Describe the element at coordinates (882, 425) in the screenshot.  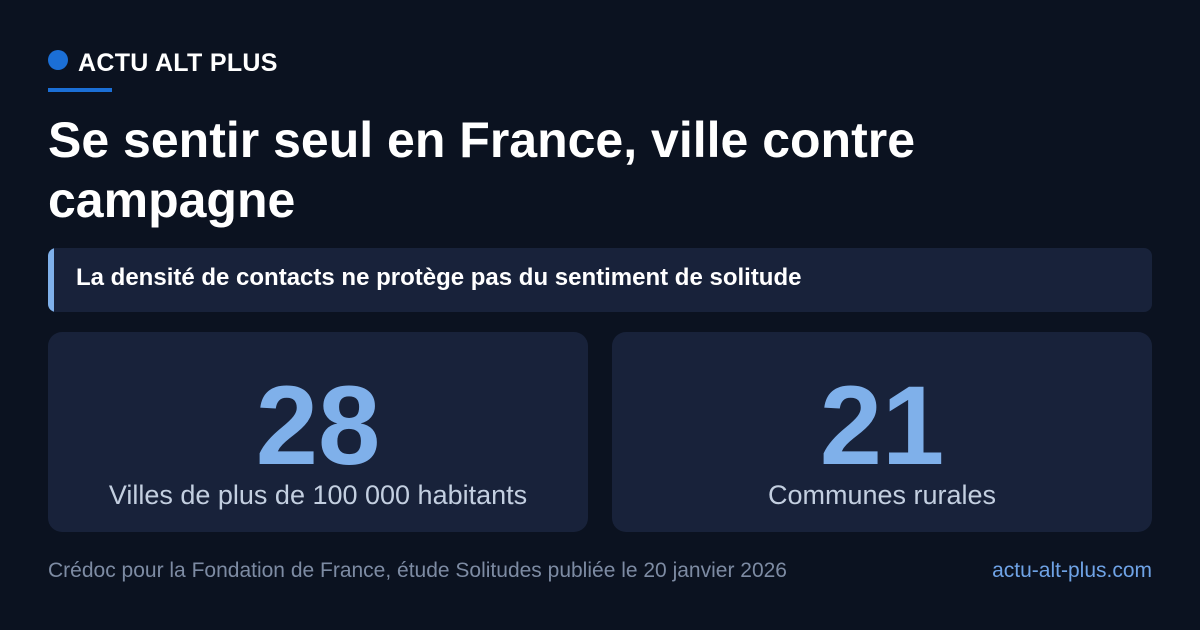
I see `stat-value: 21` at that location.